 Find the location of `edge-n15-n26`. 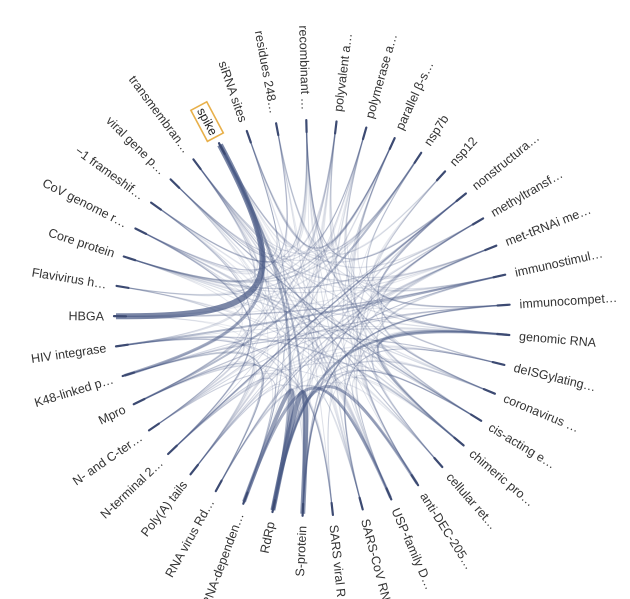

edge-n15-n26 is located at coordinates (389, 420).